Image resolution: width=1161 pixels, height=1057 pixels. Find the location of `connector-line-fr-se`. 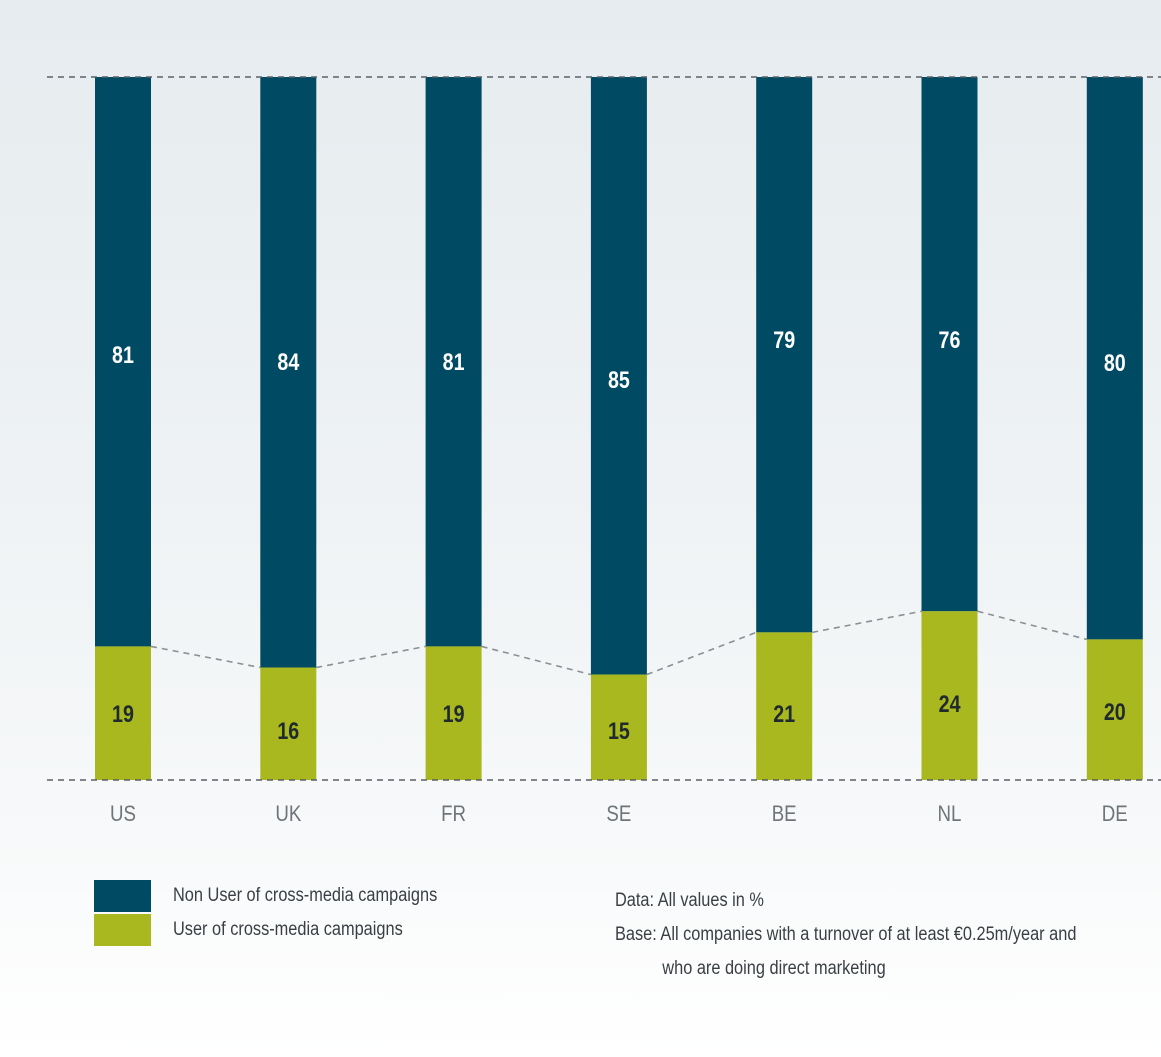

connector-line-fr-se is located at coordinates (536, 660).